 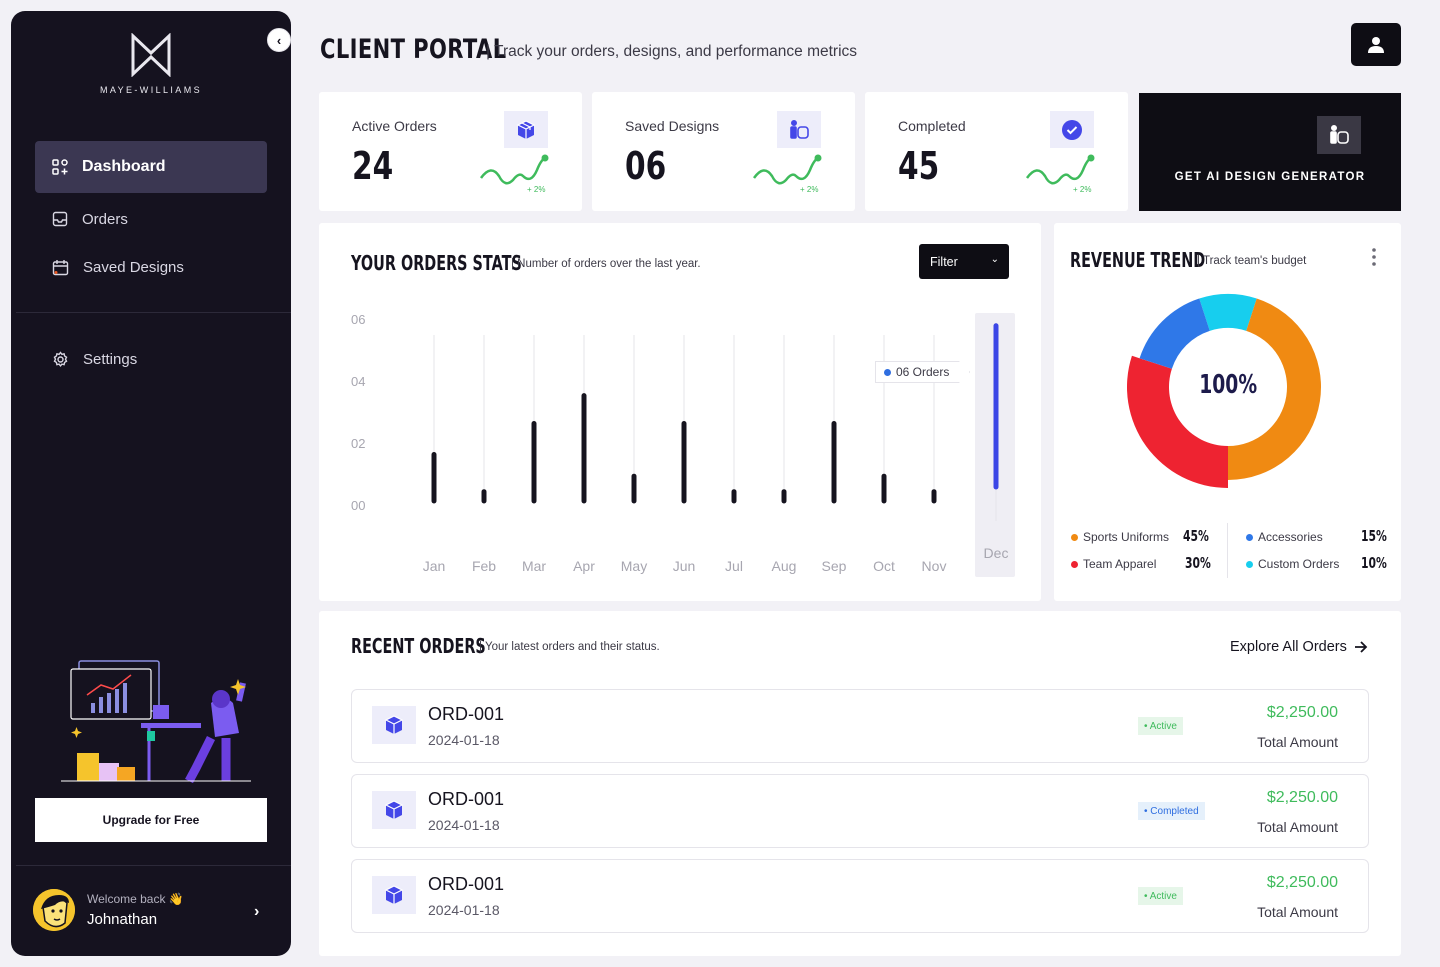 I want to click on avatar, so click(x=54, y=910).